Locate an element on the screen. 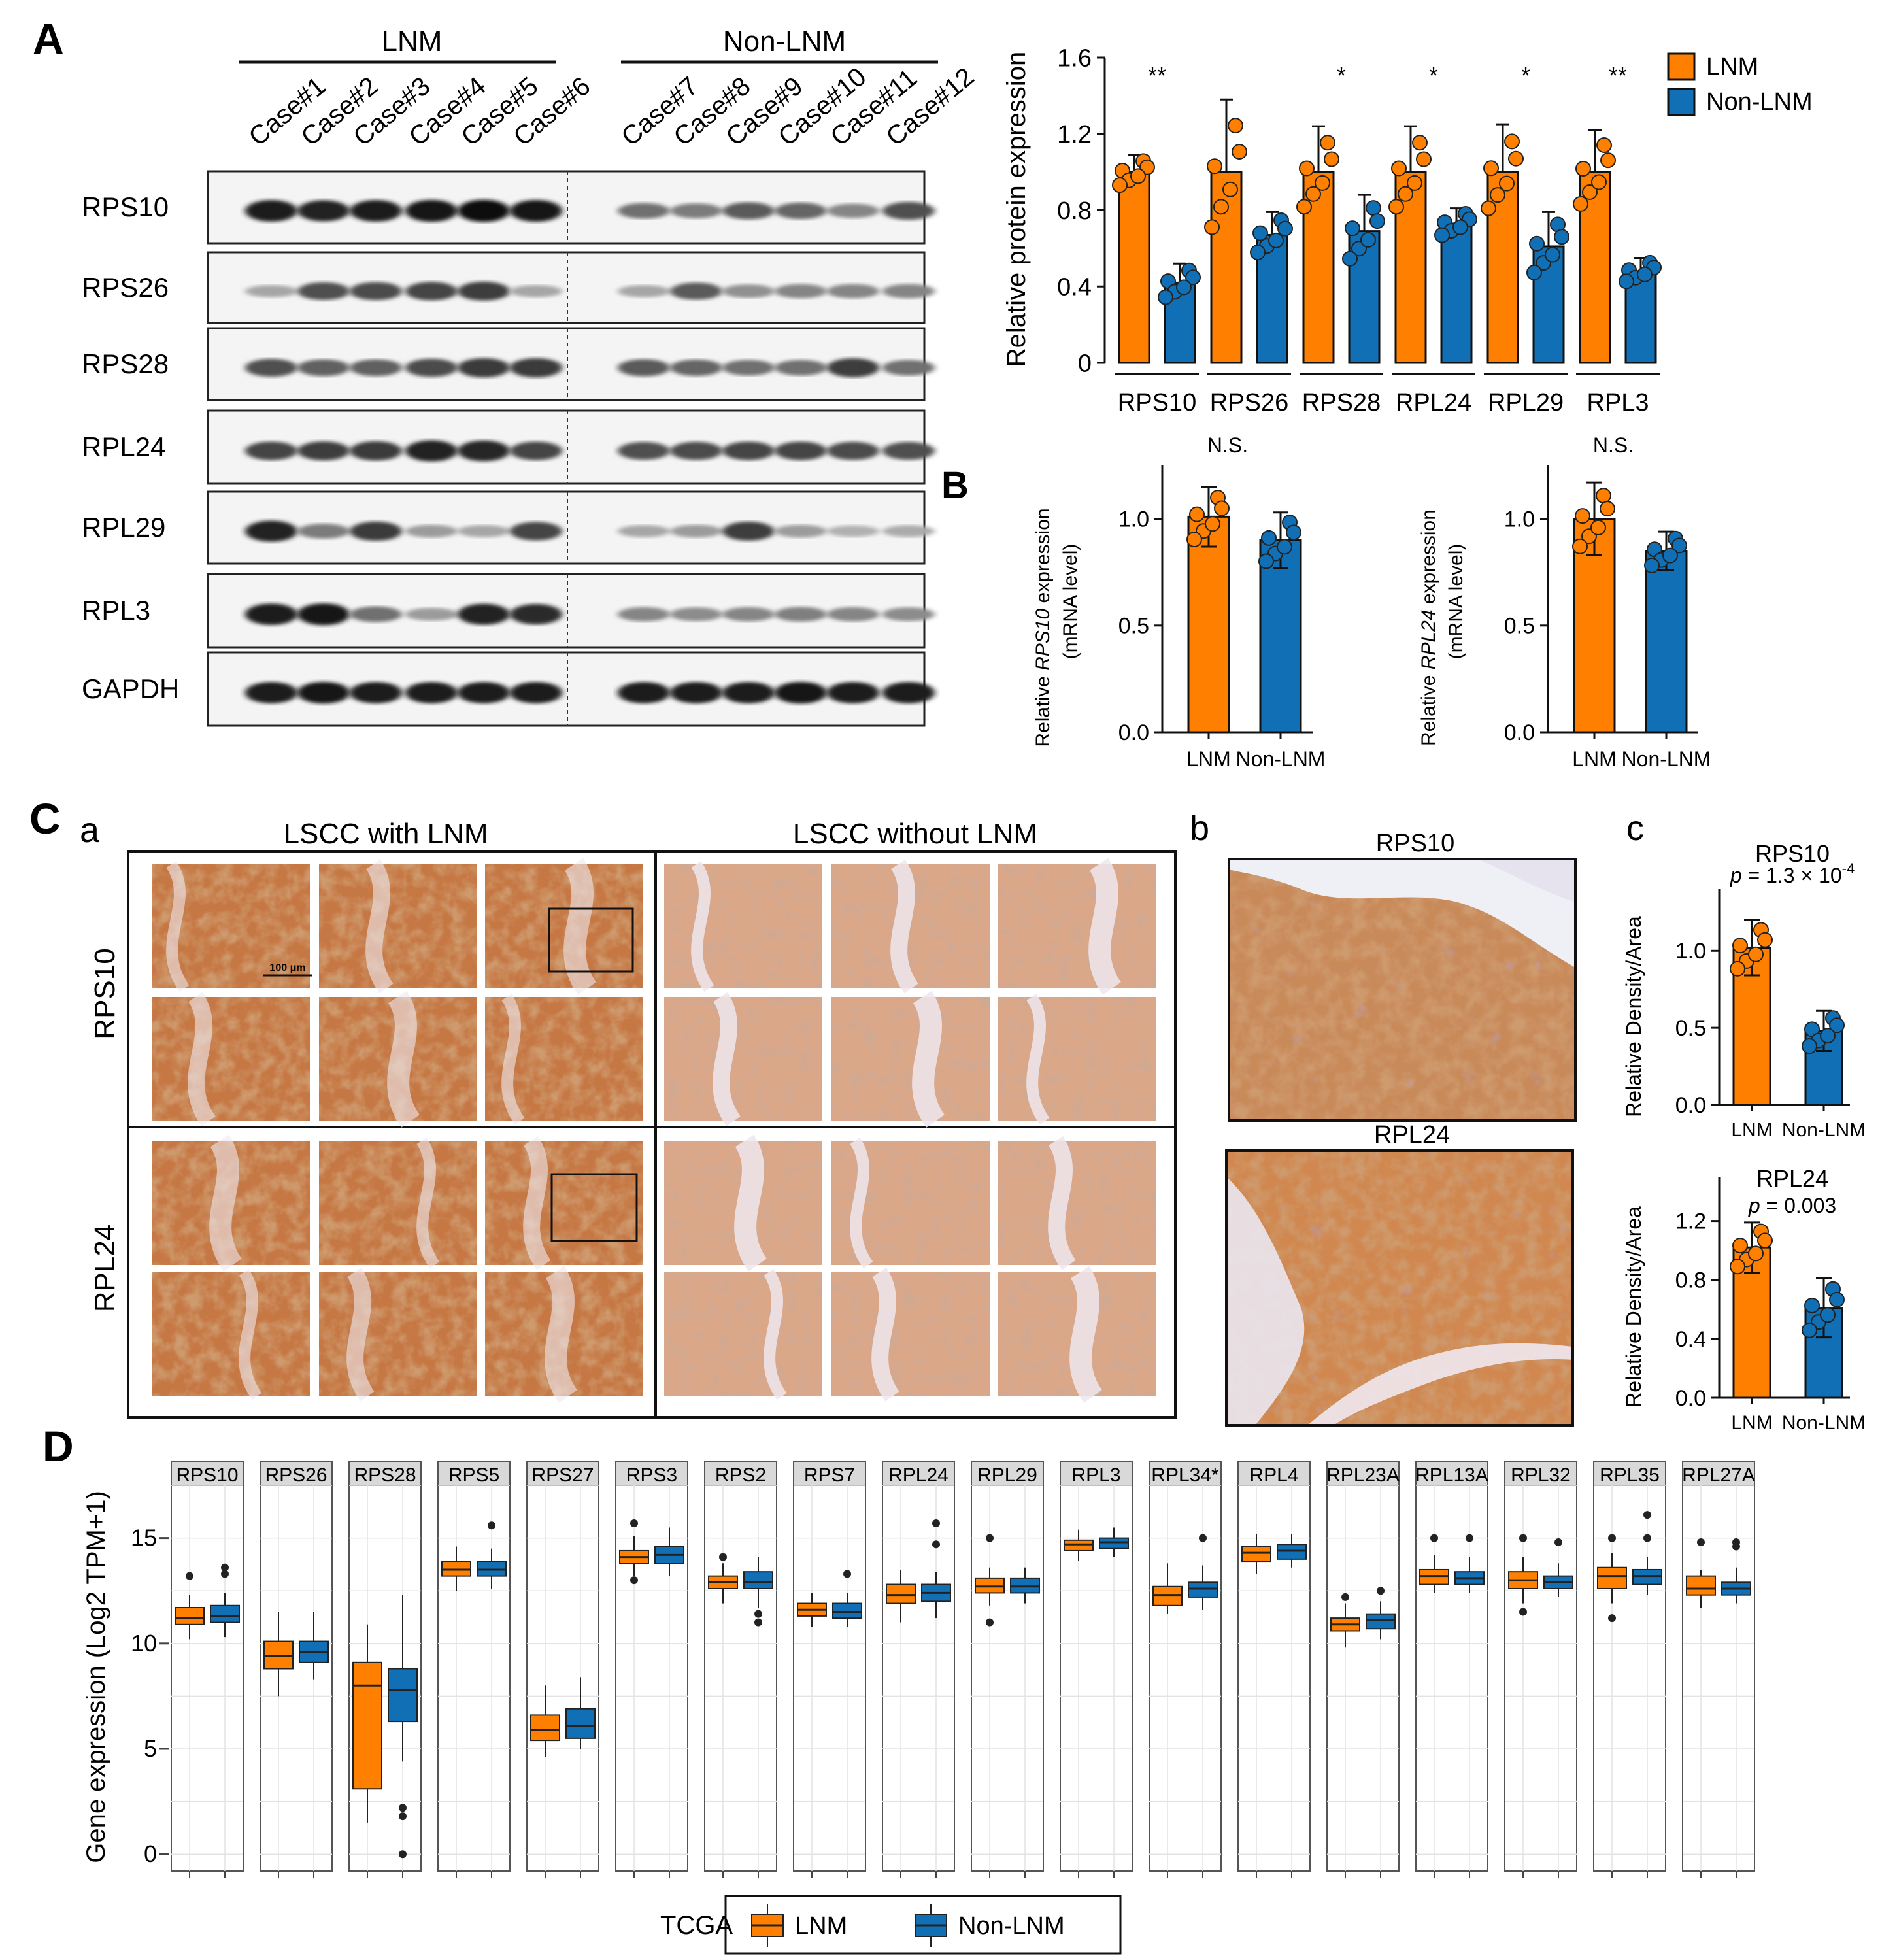 The height and width of the screenshot is (1960, 1880). chartC1-ylabel: Relative Density/Area is located at coordinates (1633, 1017).